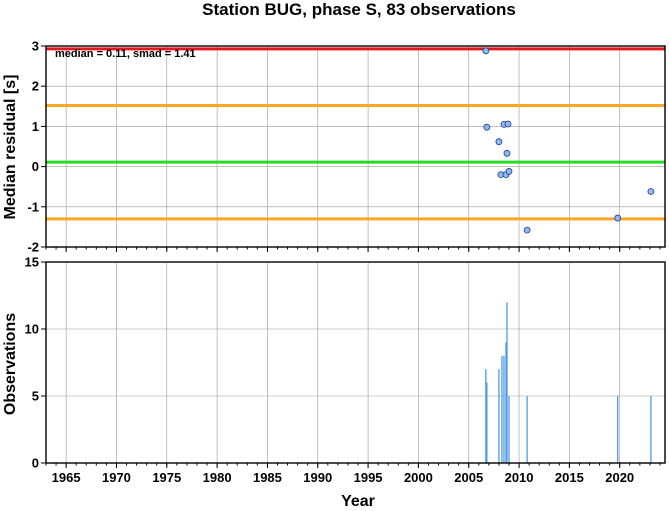  Describe the element at coordinates (317, 477) in the screenshot. I see `x-tick-label: 1990` at that location.